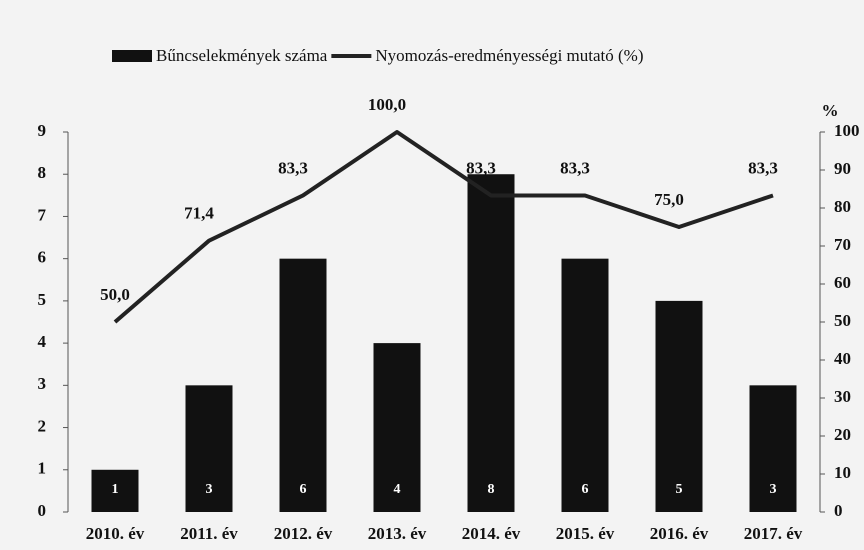 The image size is (864, 550). Describe the element at coordinates (42, 510) in the screenshot. I see `y-tick-label: 0` at that location.